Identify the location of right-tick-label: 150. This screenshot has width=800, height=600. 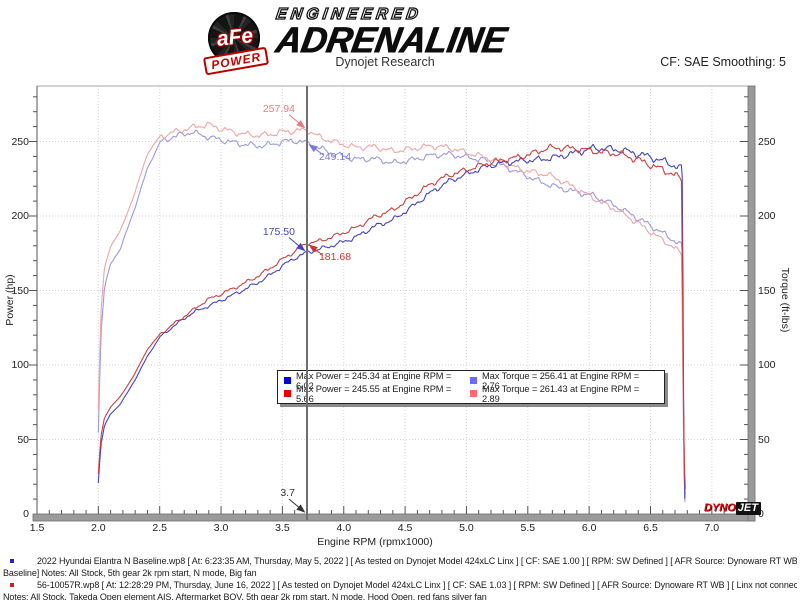
(767, 290).